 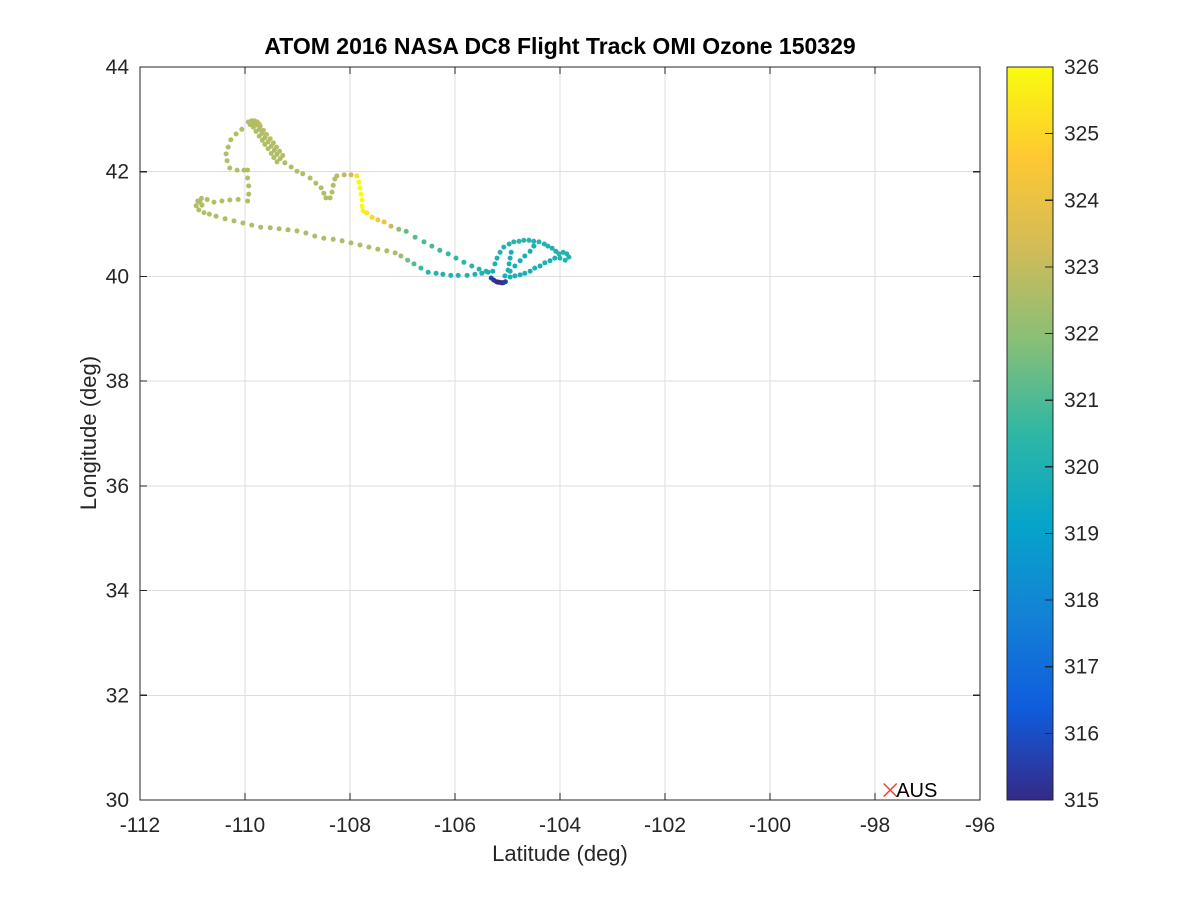 I want to click on colorbar-tick-label: 315, so click(x=1081, y=800).